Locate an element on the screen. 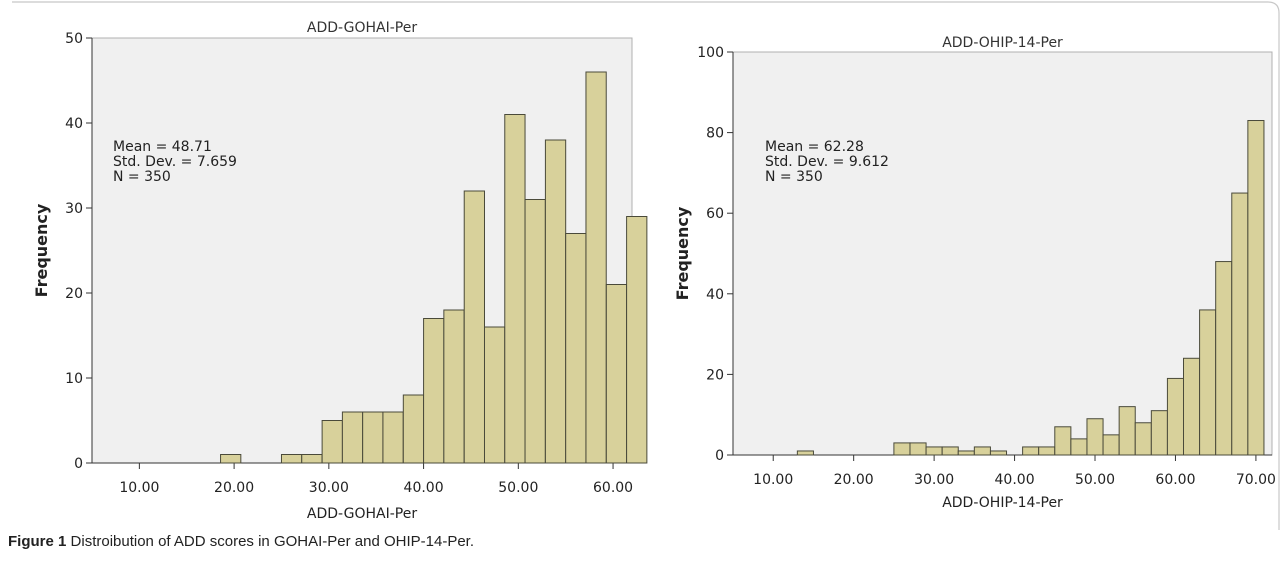 The width and height of the screenshot is (1281, 564). stats-line: Std. Dev. = 7.659 is located at coordinates (175, 162).